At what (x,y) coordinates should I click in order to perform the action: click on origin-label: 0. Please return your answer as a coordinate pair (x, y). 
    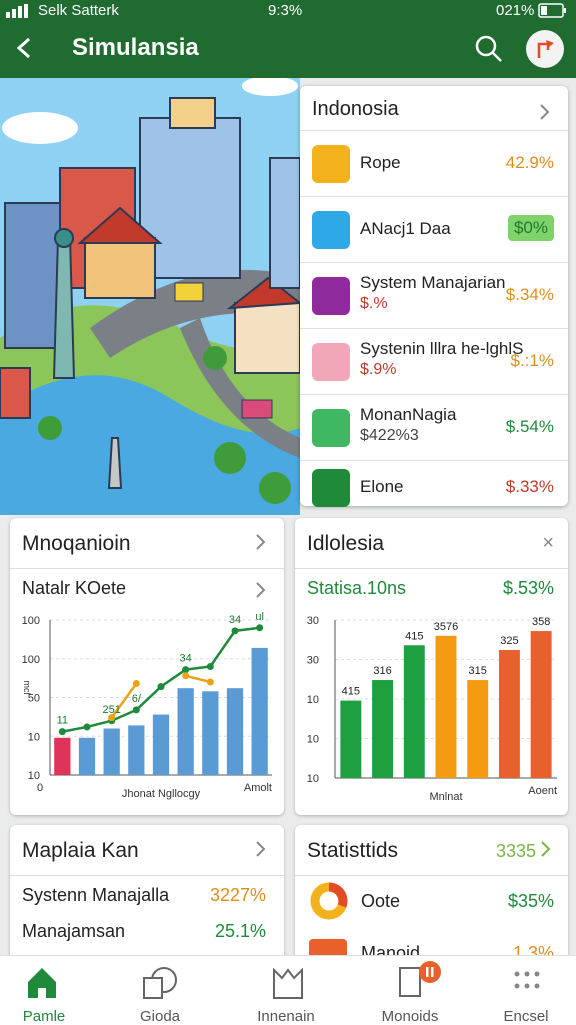
    Looking at the image, I should click on (40, 788).